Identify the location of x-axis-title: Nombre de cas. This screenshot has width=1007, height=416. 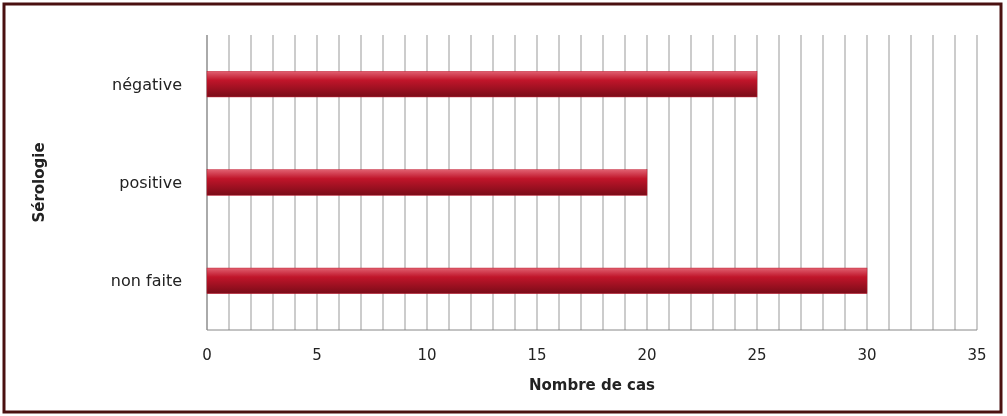
(592, 385).